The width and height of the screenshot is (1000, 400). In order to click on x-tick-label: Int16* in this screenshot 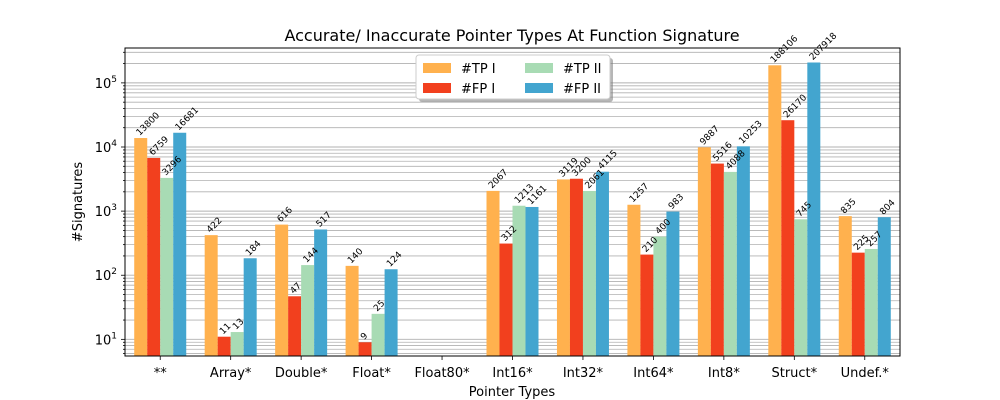, I will do `click(512, 373)`.